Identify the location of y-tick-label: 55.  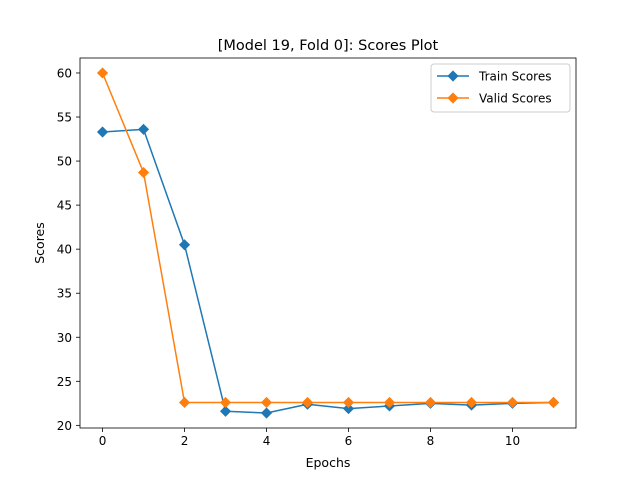
(64, 118).